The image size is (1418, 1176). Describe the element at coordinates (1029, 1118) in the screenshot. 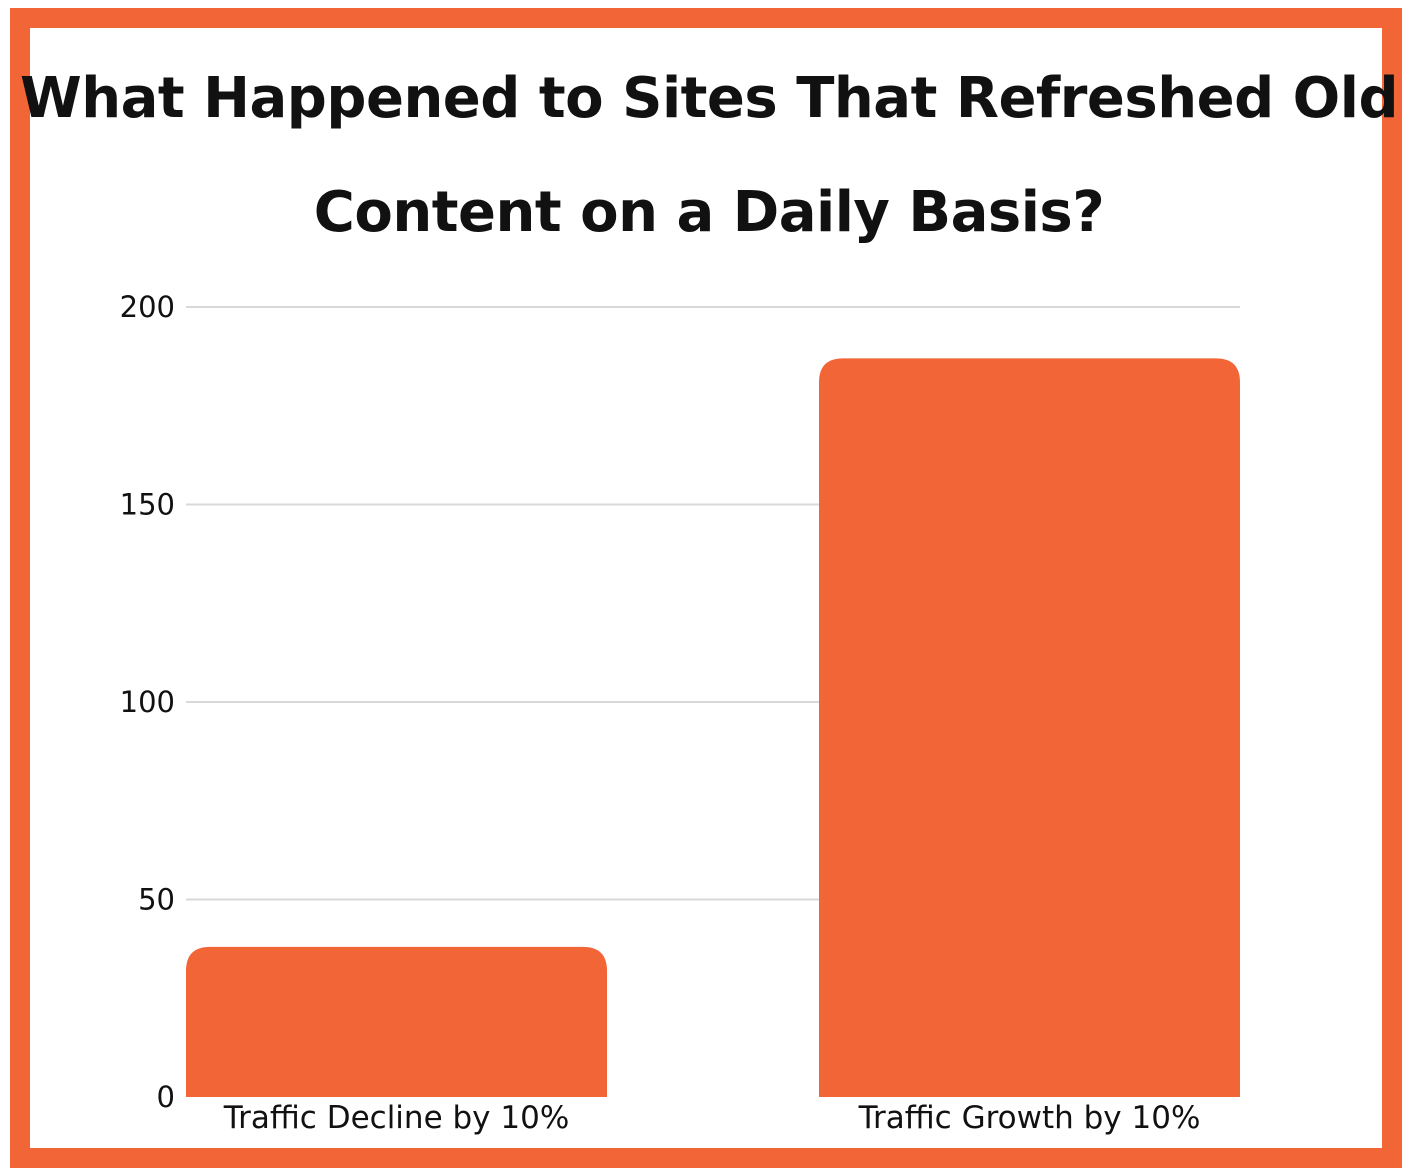

I see `x-tick-label-2: Traffic Growth by 10%` at that location.